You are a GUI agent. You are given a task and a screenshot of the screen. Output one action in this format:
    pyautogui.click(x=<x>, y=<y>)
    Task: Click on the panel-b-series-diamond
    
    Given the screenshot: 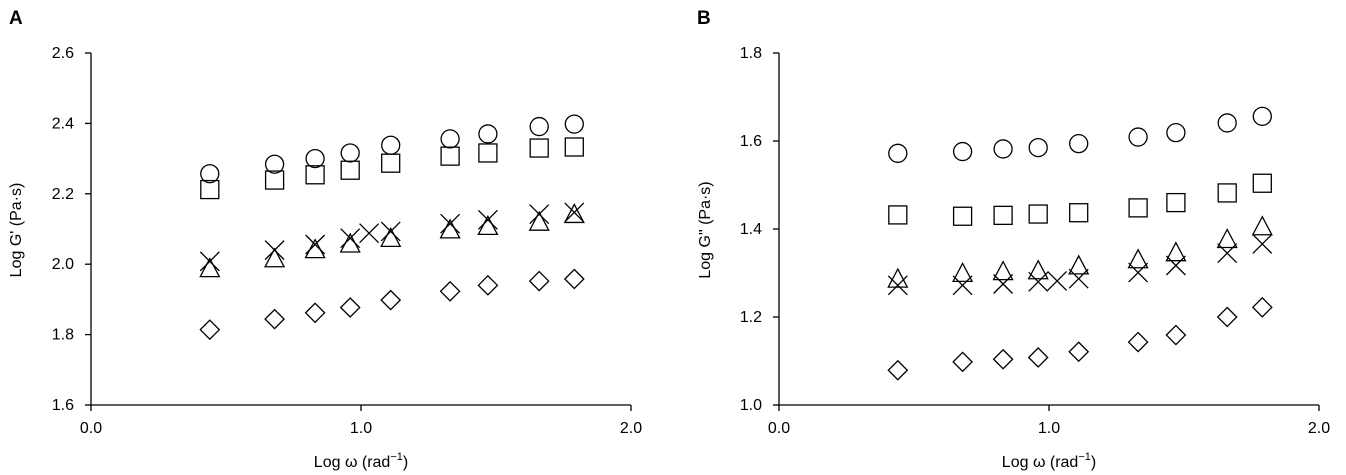 What is the action you would take?
    pyautogui.click(x=1080, y=338)
    